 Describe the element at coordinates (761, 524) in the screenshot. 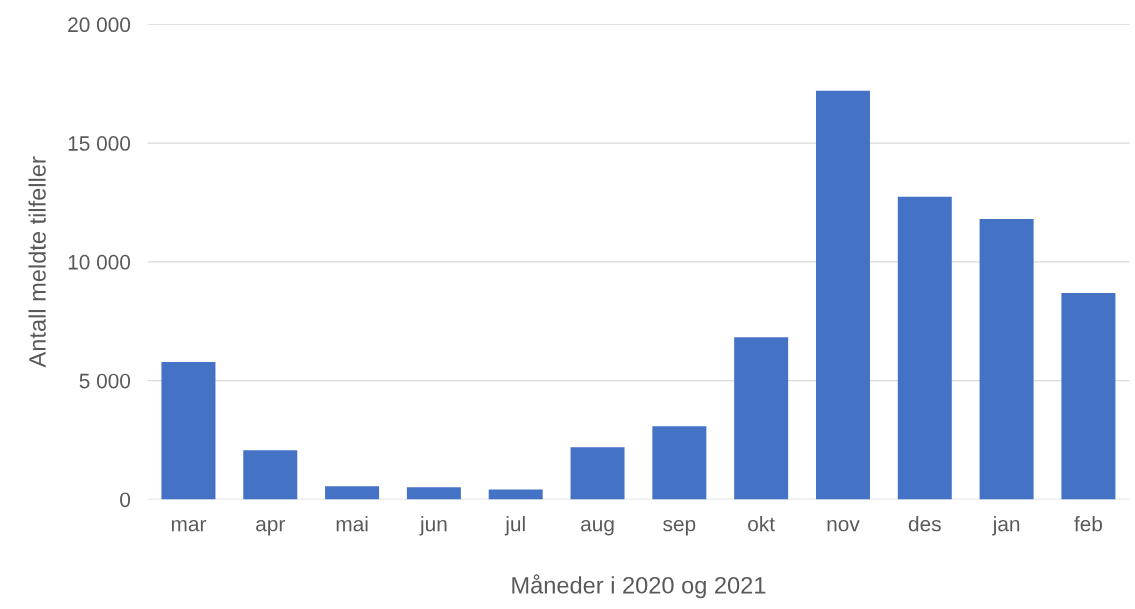

I see `x-tick-label: okt` at that location.